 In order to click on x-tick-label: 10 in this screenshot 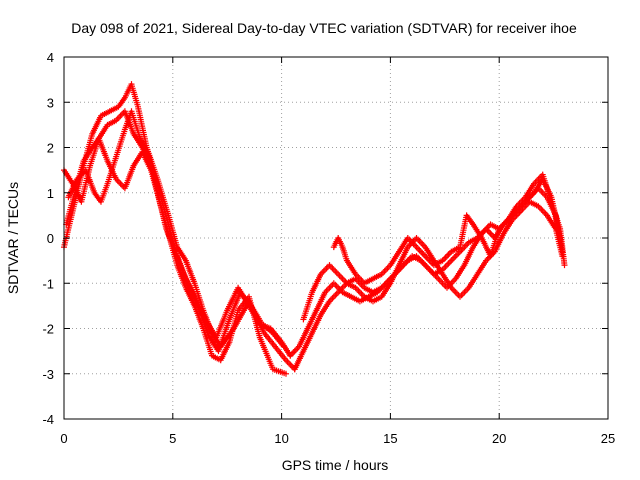, I will do `click(281, 438)`.